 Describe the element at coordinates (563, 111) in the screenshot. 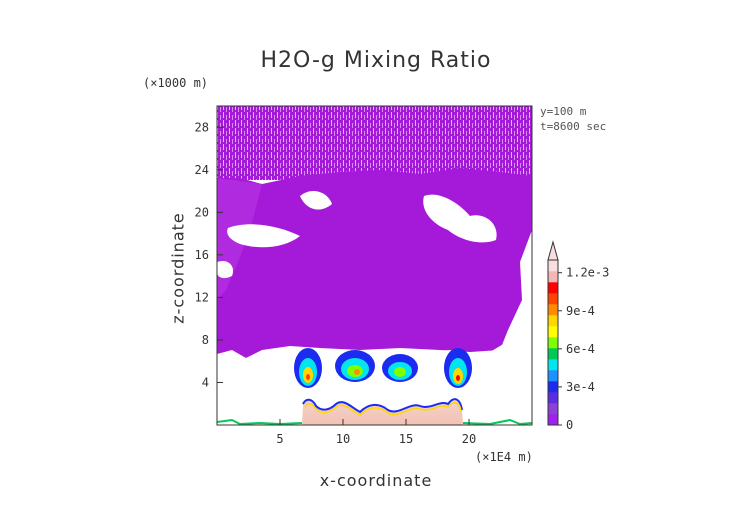

I see `annotation-y: y=100 m` at that location.